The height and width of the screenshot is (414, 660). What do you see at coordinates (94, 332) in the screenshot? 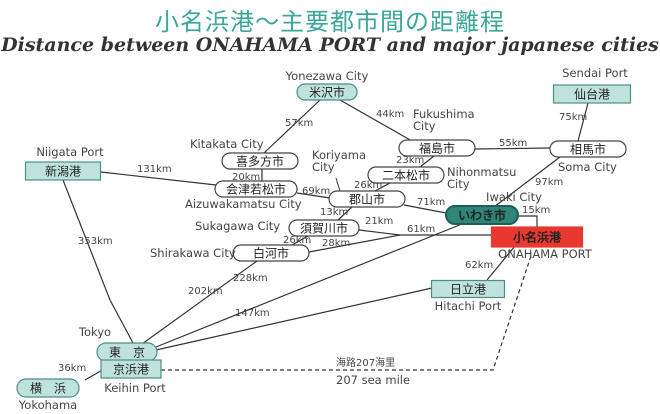
I see `node-tokyo-en: Tokyo` at bounding box center [94, 332].